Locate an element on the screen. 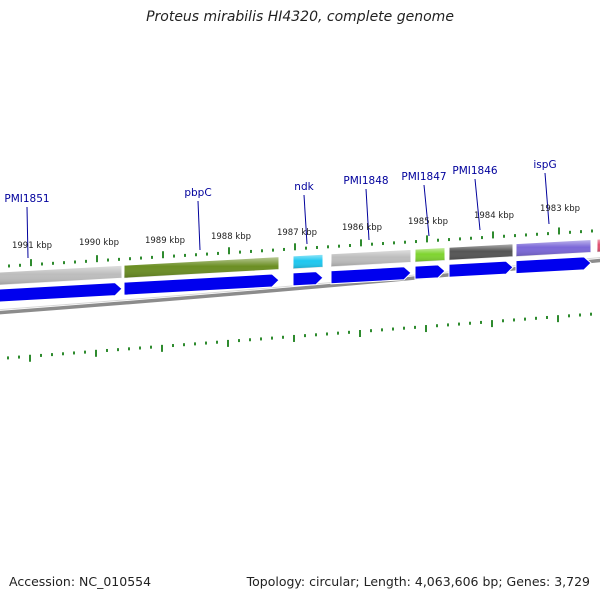 The width and height of the screenshot is (600, 605). gene-label: PMI1851 is located at coordinates (26, 199).